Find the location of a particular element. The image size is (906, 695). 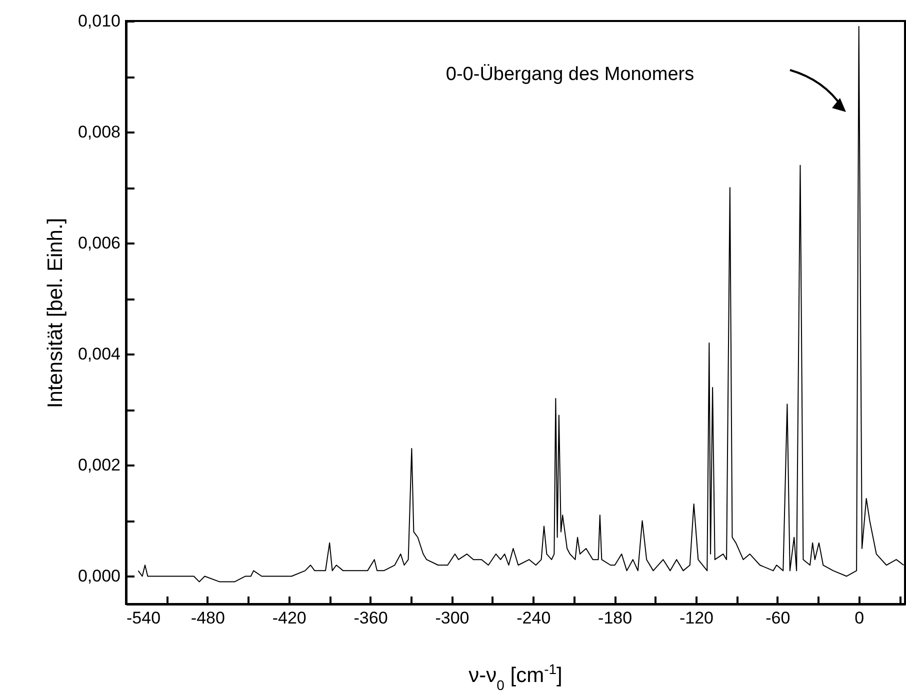

x-tick-label: -540 is located at coordinates (143, 618).